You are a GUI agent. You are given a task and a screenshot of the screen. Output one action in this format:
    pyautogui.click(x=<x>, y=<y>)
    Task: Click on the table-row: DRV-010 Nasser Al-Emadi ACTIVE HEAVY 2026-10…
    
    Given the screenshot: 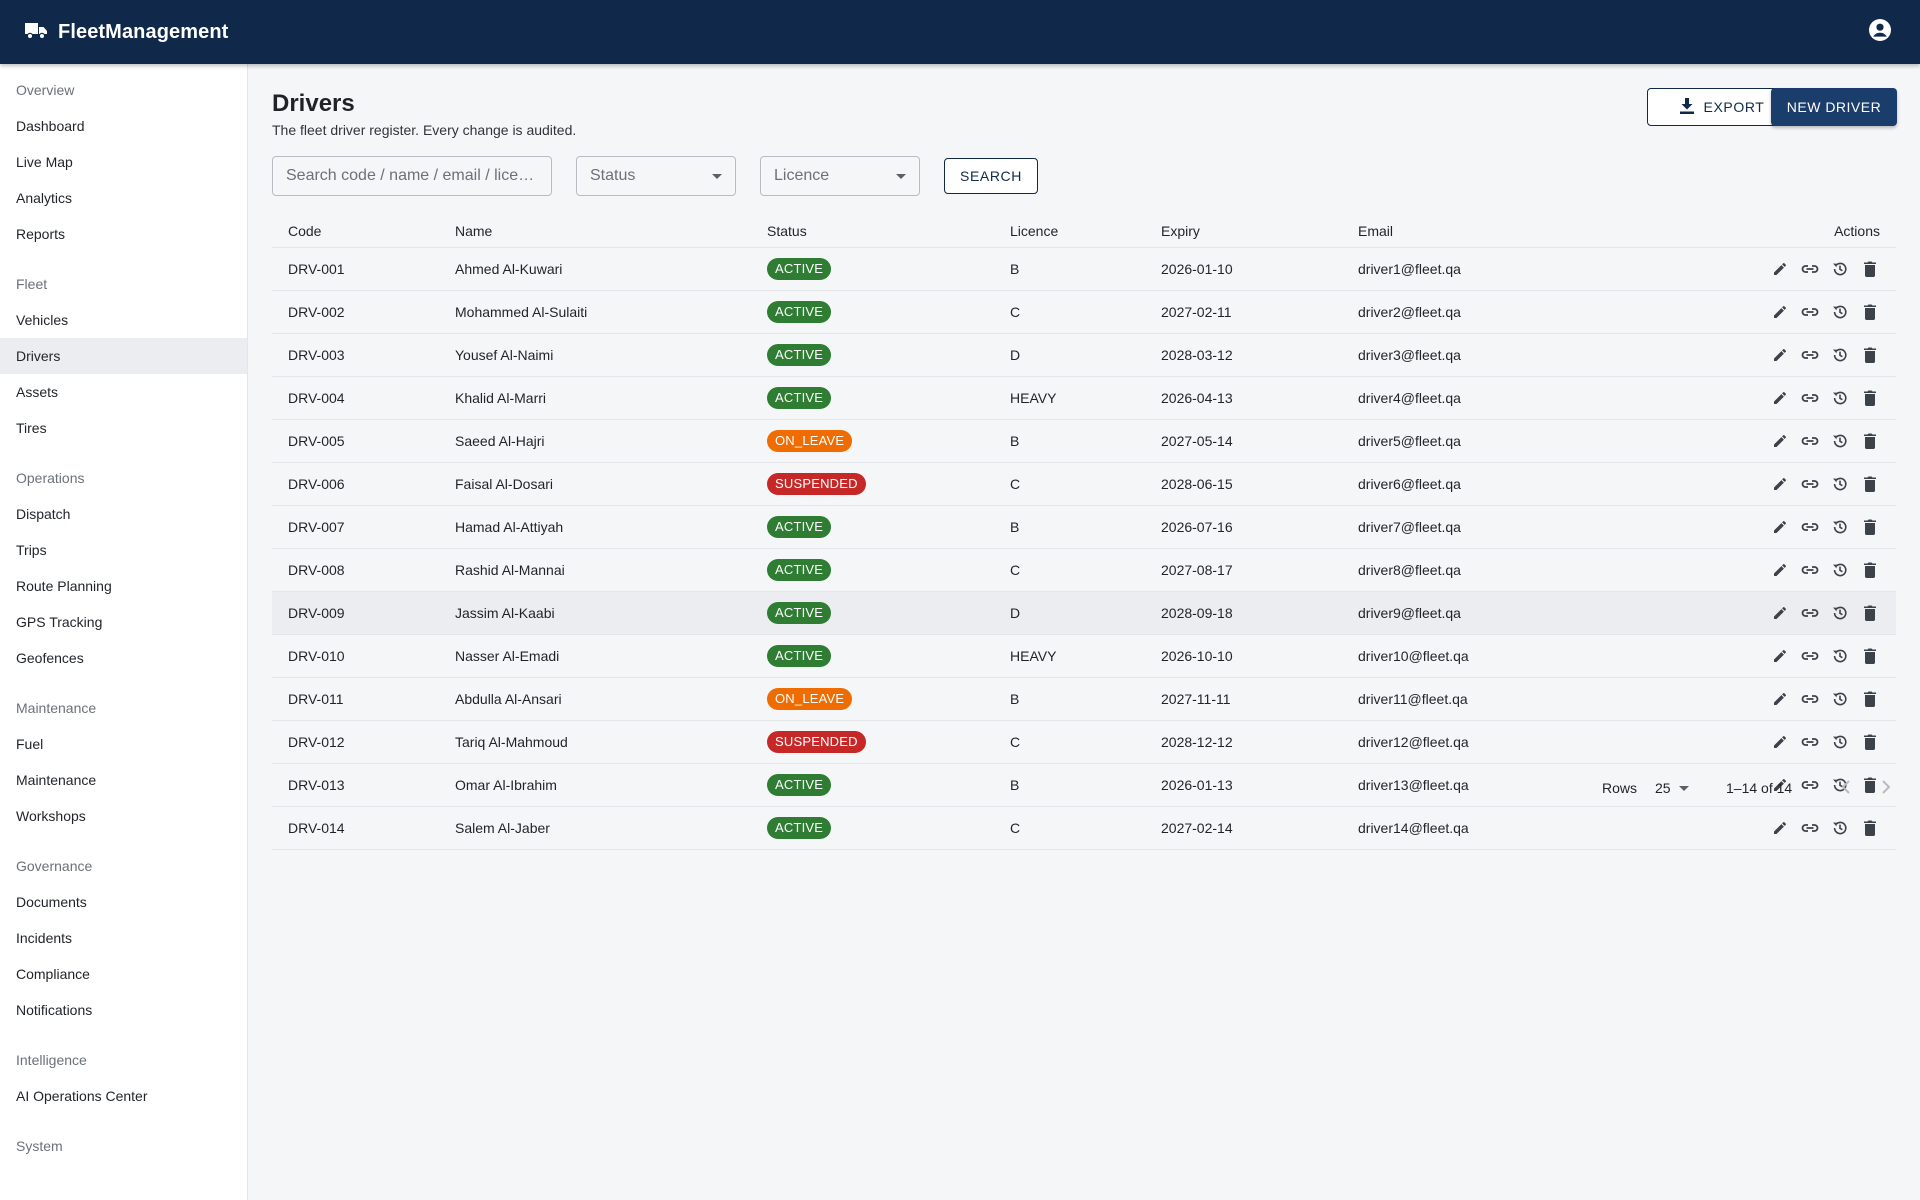 What is the action you would take?
    pyautogui.click(x=1084, y=656)
    